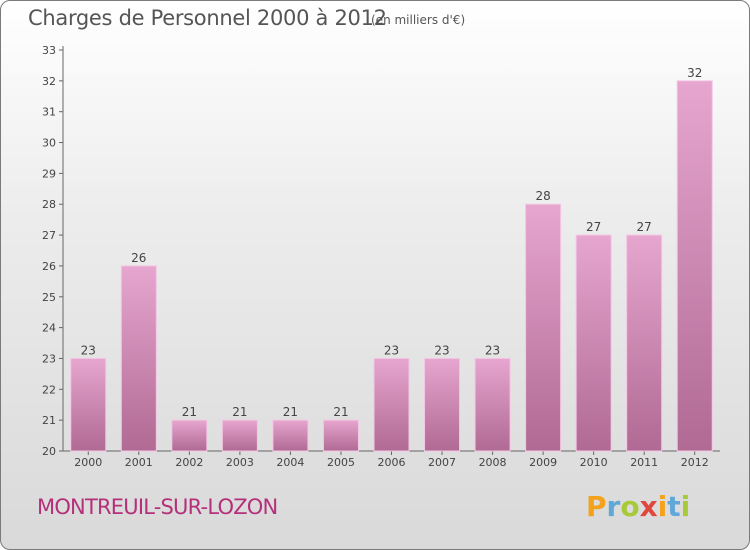 The height and width of the screenshot is (550, 750). What do you see at coordinates (49, 173) in the screenshot?
I see `y-tick-label: 29` at bounding box center [49, 173].